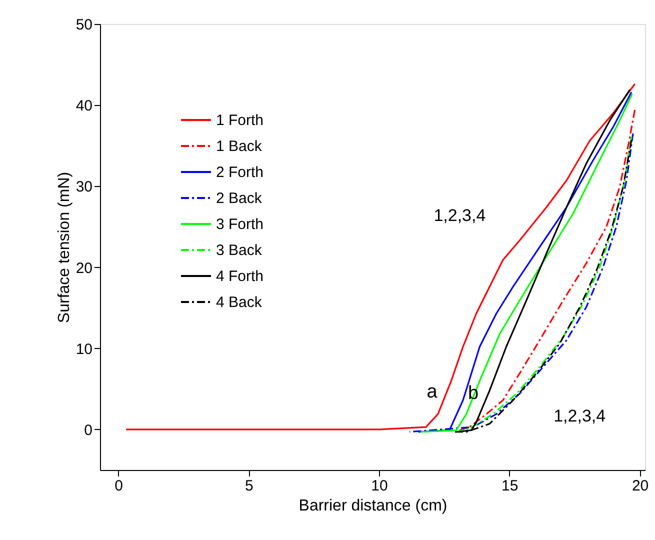 The height and width of the screenshot is (540, 655). Describe the element at coordinates (432, 392) in the screenshot. I see `annotation: a` at that location.